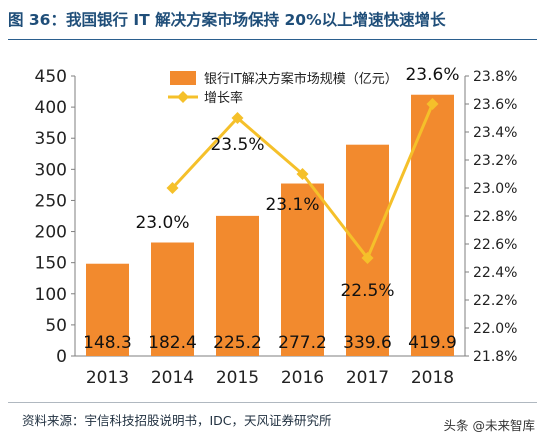 This screenshot has height=446, width=545. I want to click on legend-bar-swatch, so click(183, 78).